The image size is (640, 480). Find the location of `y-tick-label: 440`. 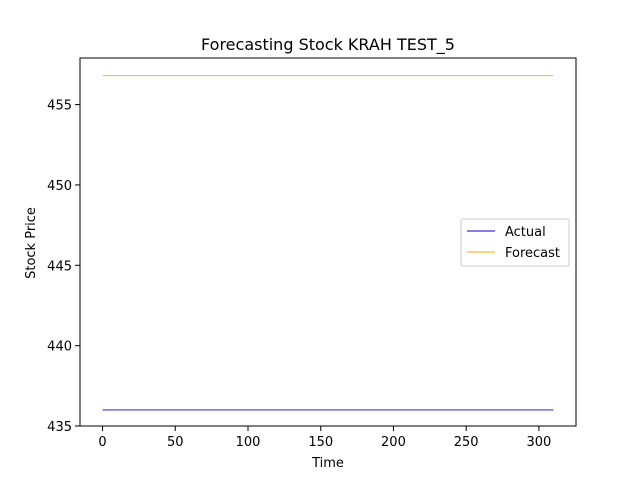

y-tick-label: 440 is located at coordinates (59, 347).